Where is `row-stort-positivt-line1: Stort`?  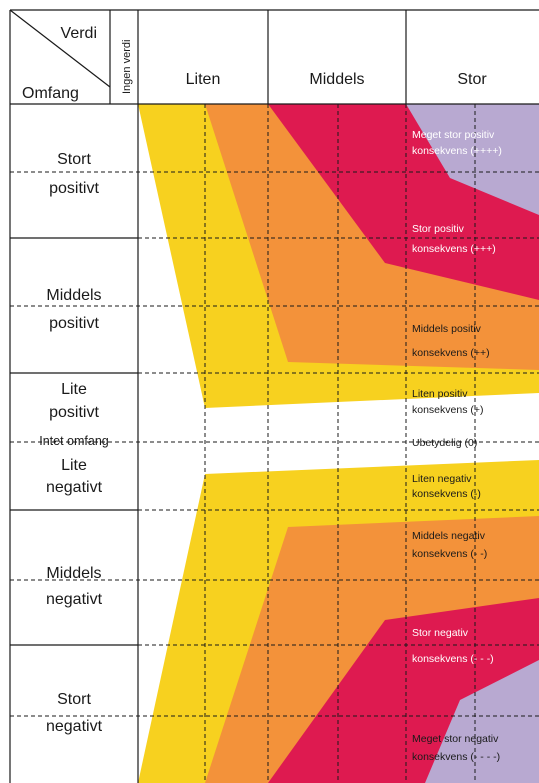 row-stort-positivt-line1: Stort is located at coordinates (74, 159).